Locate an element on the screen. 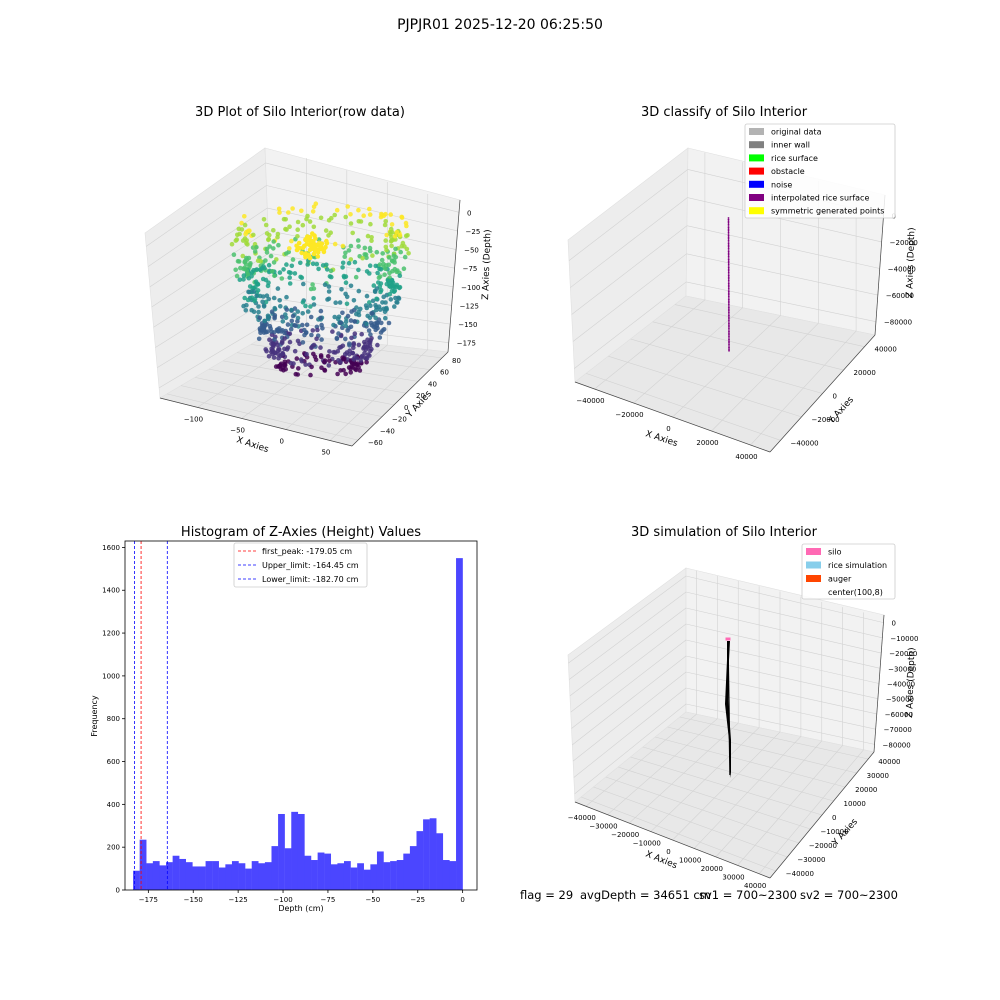 The height and width of the screenshot is (1000, 1000). classify-point-column is located at coordinates (728, 284).